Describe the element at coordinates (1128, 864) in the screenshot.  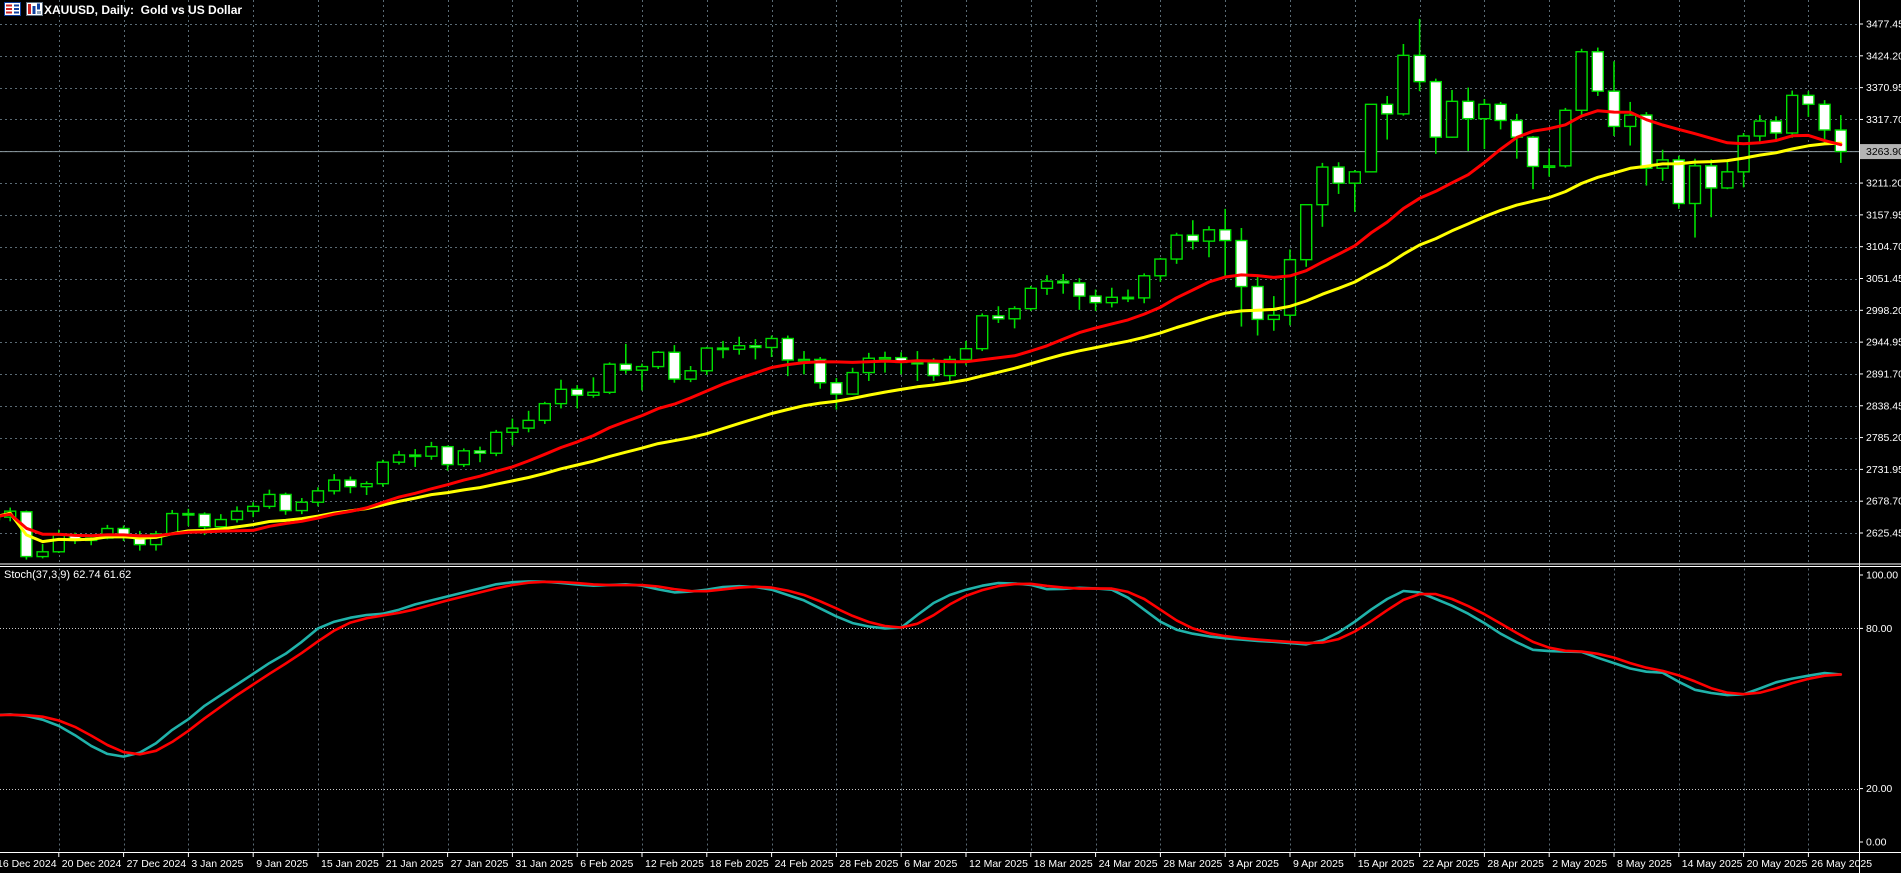
I see `date-axis-label: 24 Mar 2025` at that location.